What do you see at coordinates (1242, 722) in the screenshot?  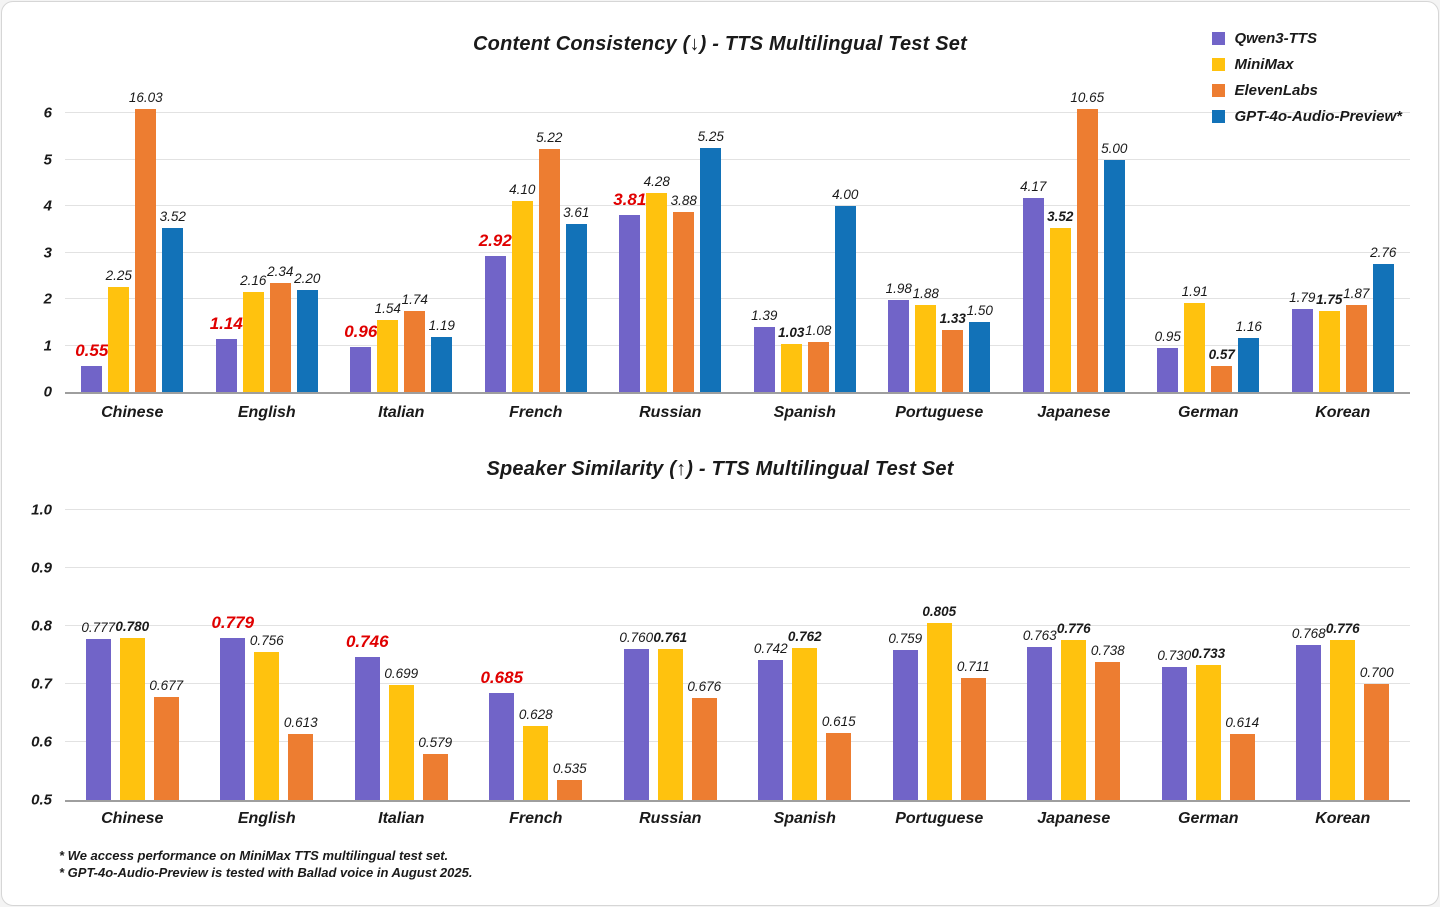 I see `value-label: 0.614` at bounding box center [1242, 722].